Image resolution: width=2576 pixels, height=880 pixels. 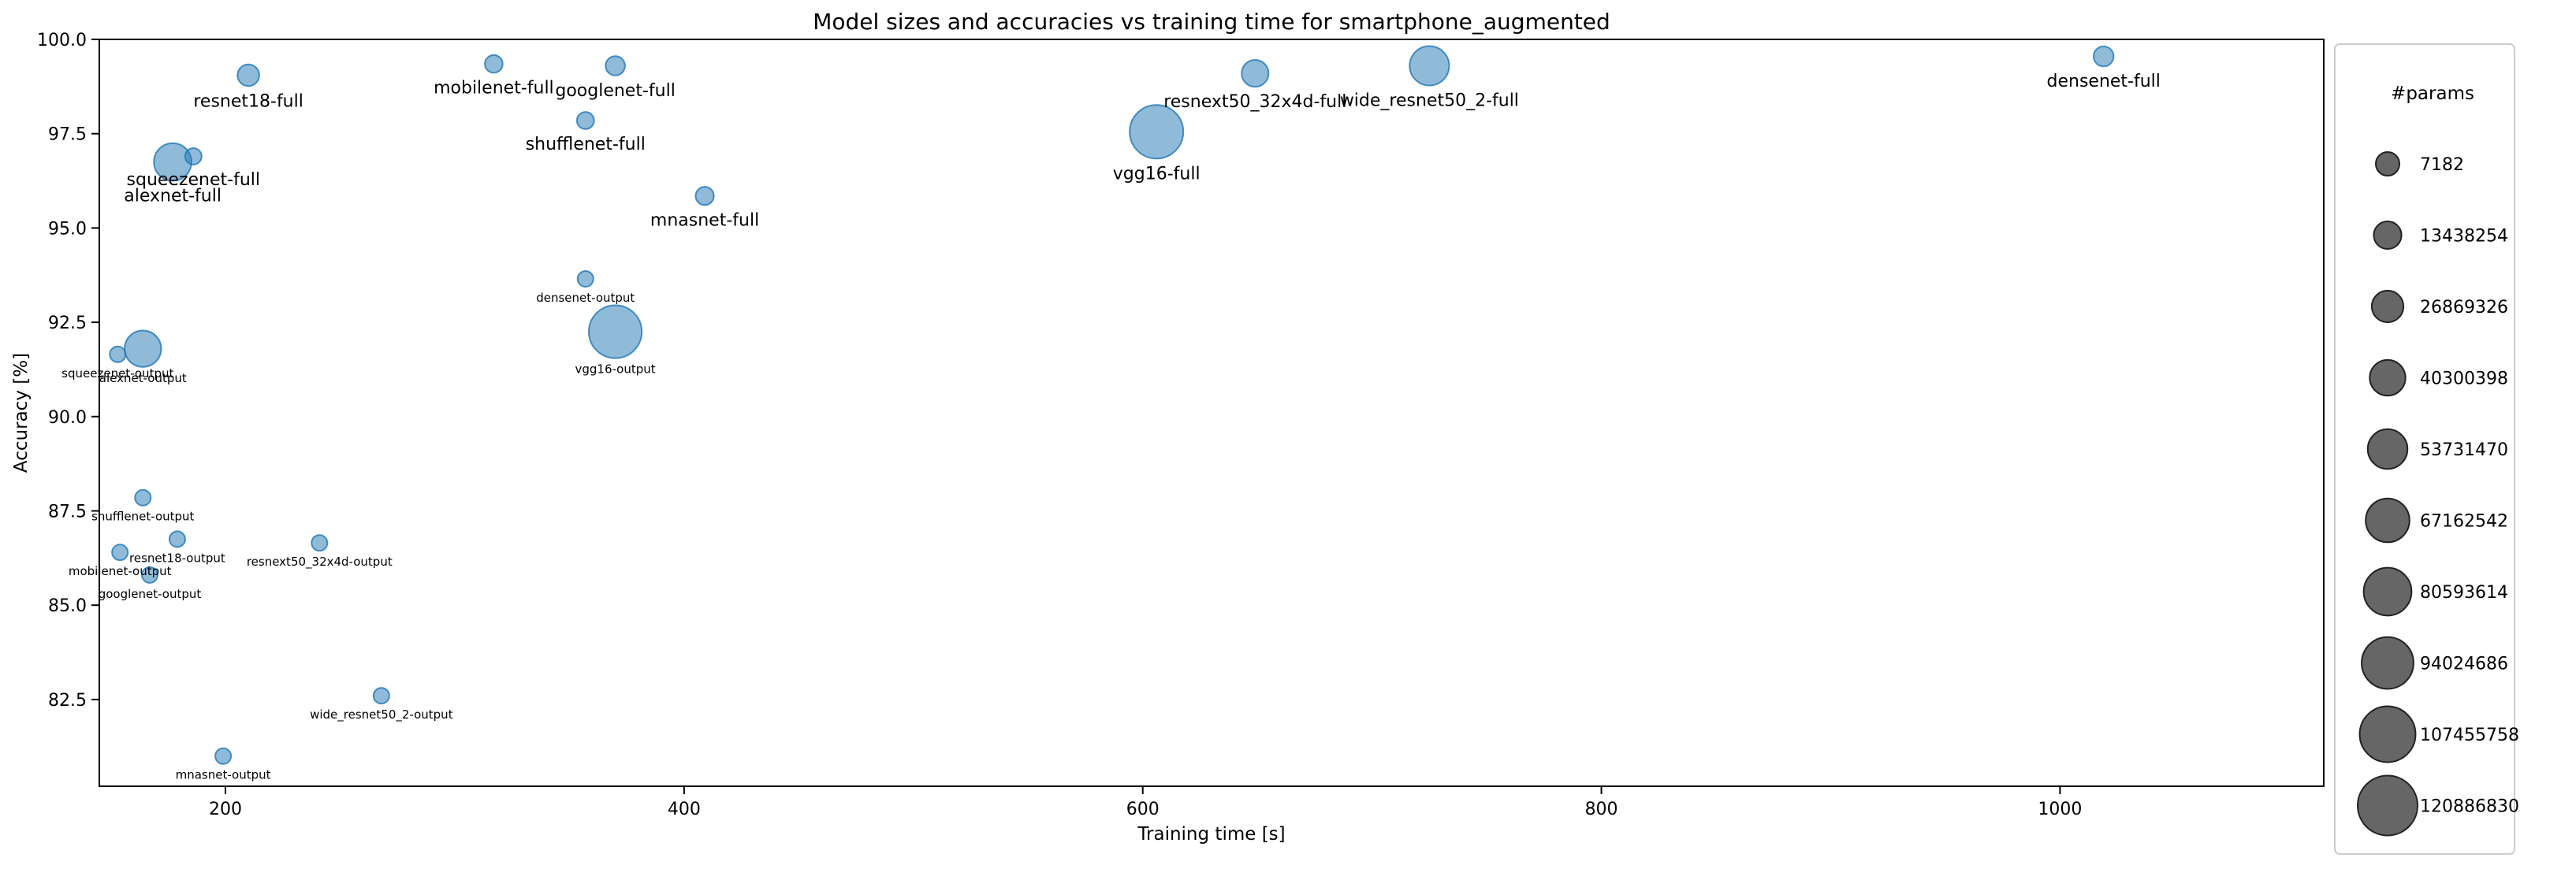 I want to click on point-label: resnet18-full, so click(x=248, y=101).